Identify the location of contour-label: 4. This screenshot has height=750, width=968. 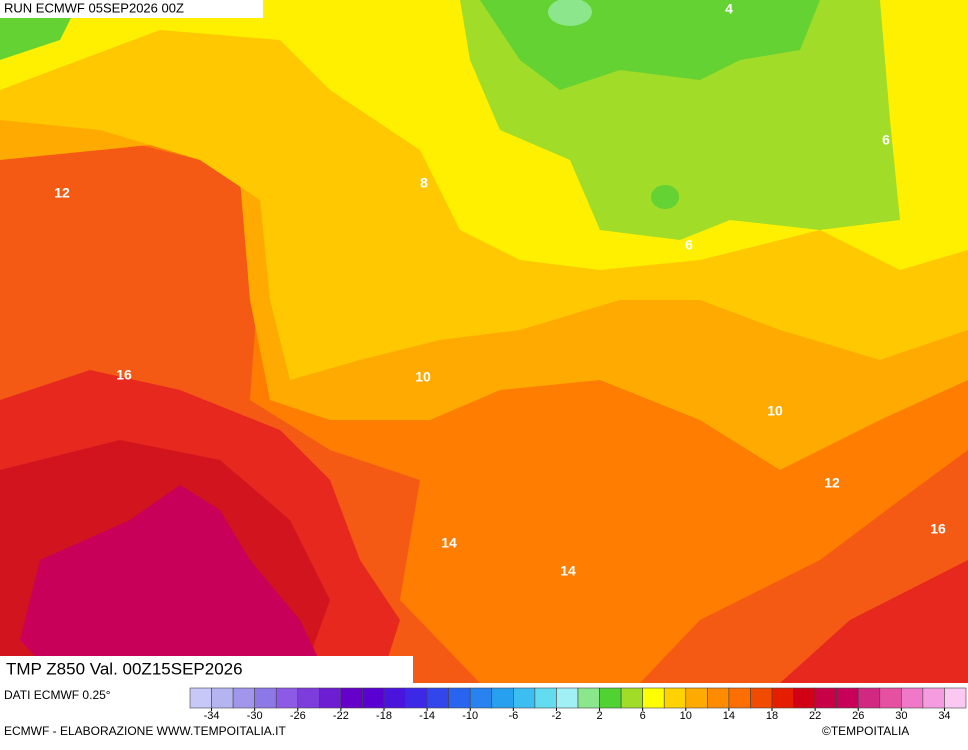
(729, 9).